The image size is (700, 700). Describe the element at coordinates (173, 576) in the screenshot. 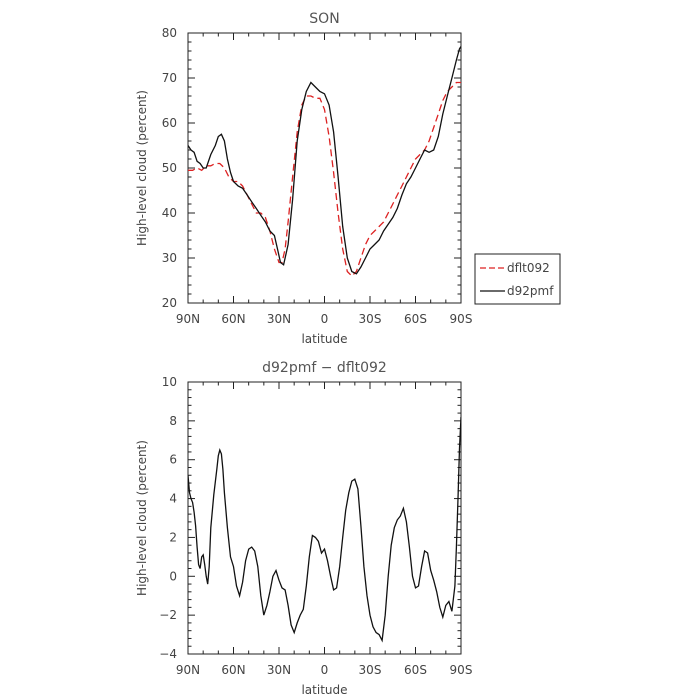

I see `y-tick-label: 0` at that location.